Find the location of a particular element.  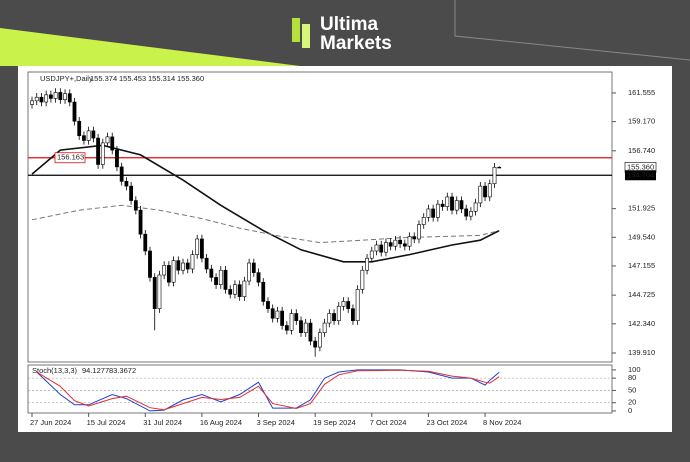

level-label: 154.704 is located at coordinates (640, 174).